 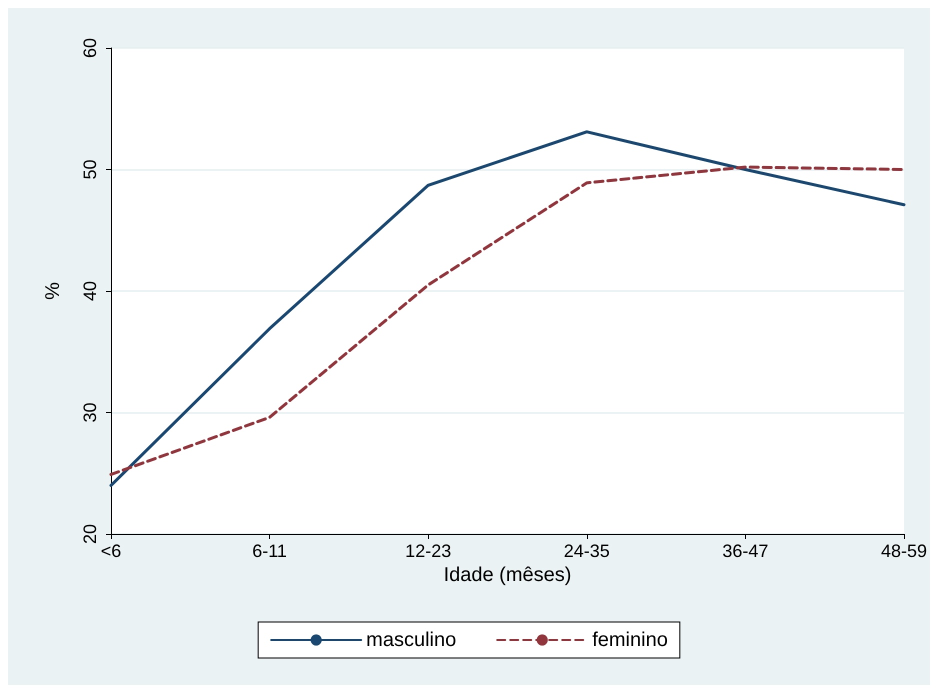 I want to click on y-tick-label: 30, so click(x=90, y=412).